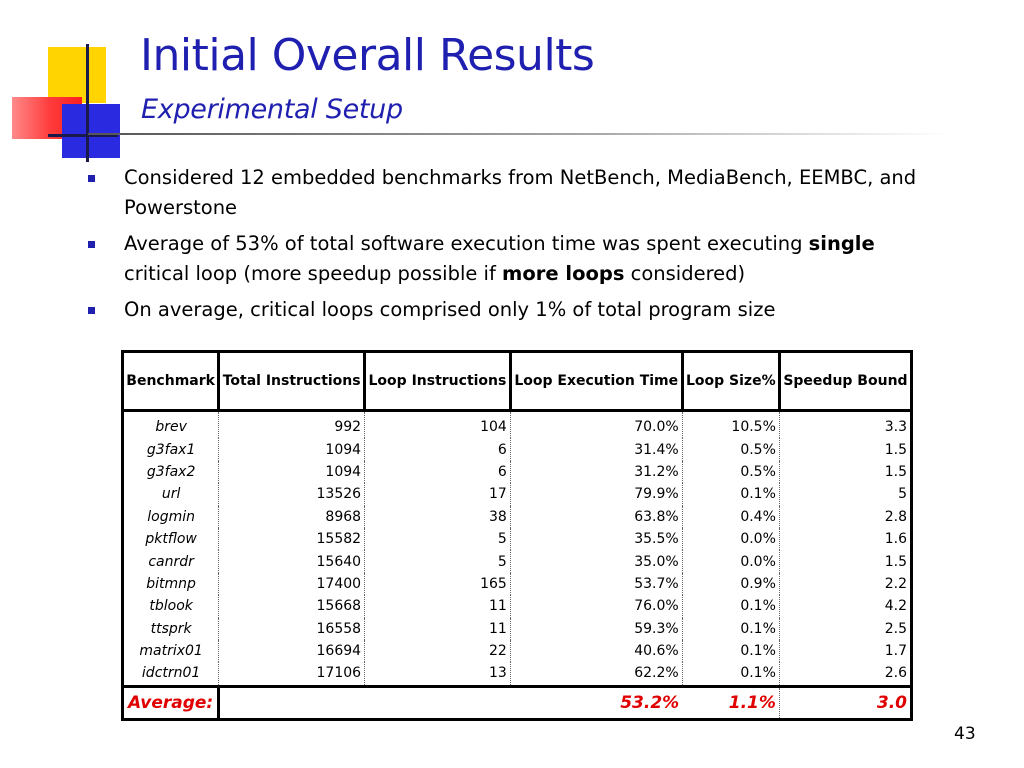  I want to click on table-cell: 15582, so click(292, 539).